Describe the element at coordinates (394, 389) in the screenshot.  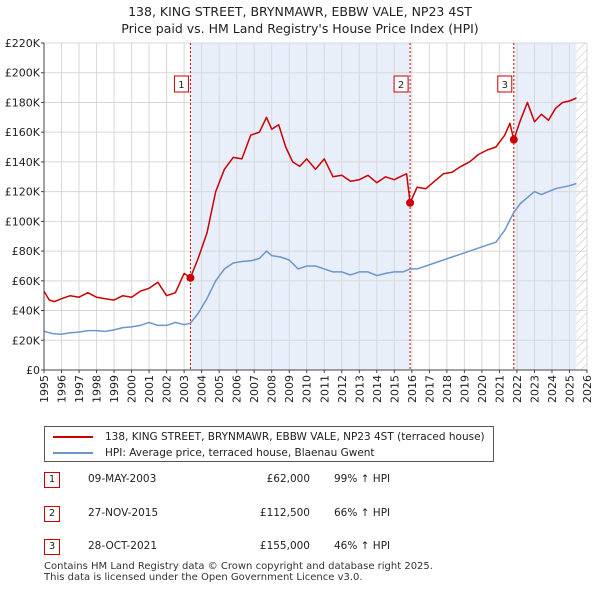
I see `x-tick-label: 2015` at that location.